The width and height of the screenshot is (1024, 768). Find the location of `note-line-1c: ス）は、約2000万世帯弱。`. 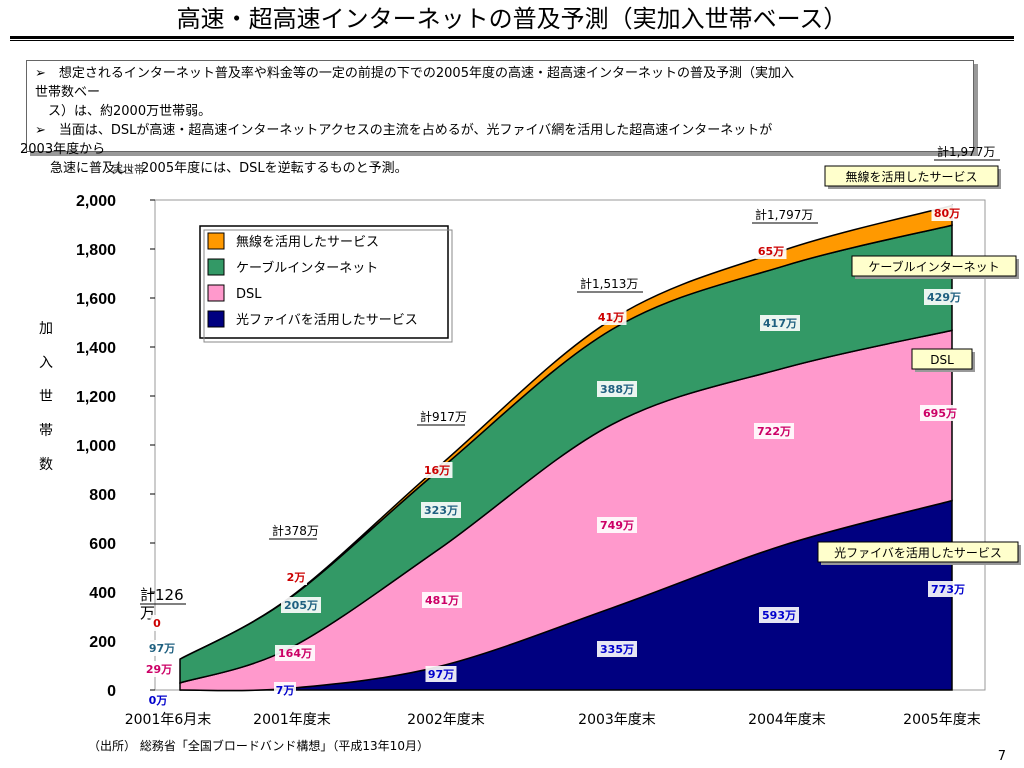

note-line-1c: ス）は、約2000万世帯弱。 is located at coordinates (123, 111).